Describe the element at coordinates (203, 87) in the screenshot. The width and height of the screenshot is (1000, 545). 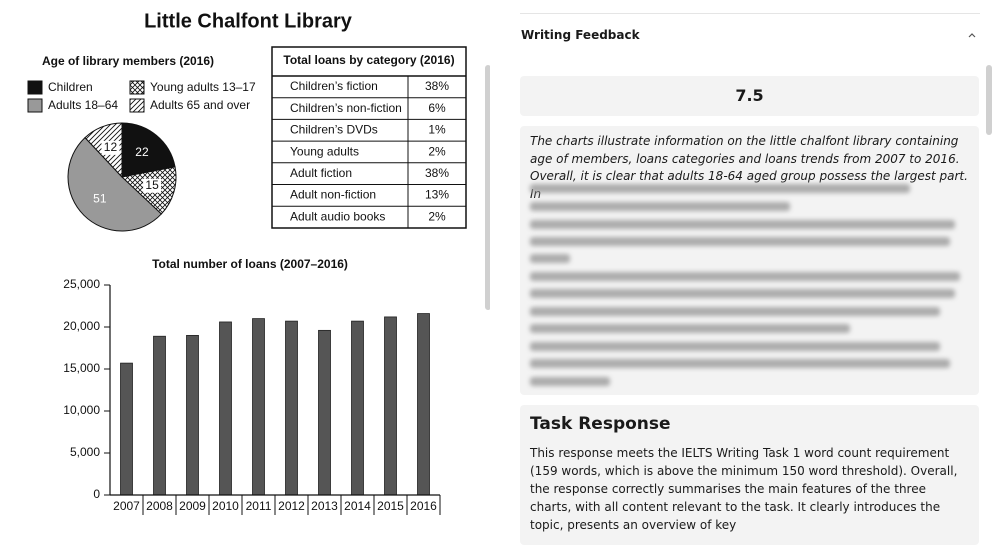
I see `legend-label: Young adults 13–17` at that location.